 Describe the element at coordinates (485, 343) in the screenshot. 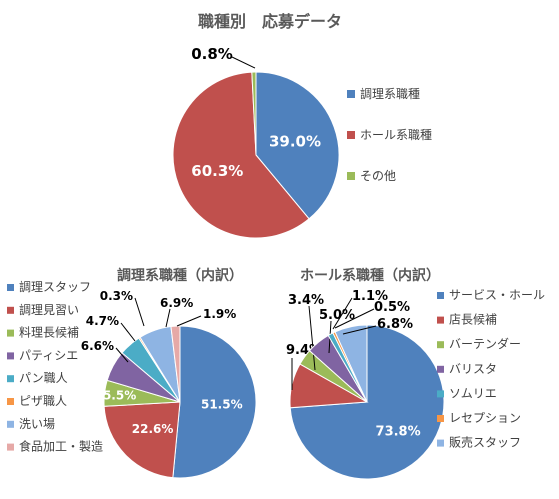

I see `legend-label: バーテンダー` at that location.